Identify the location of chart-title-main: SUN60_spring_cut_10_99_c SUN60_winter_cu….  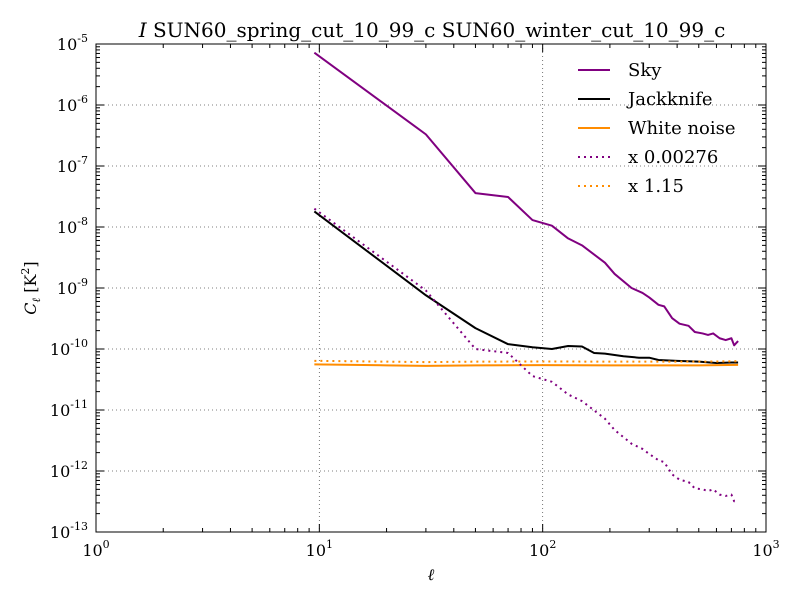
(436, 30).